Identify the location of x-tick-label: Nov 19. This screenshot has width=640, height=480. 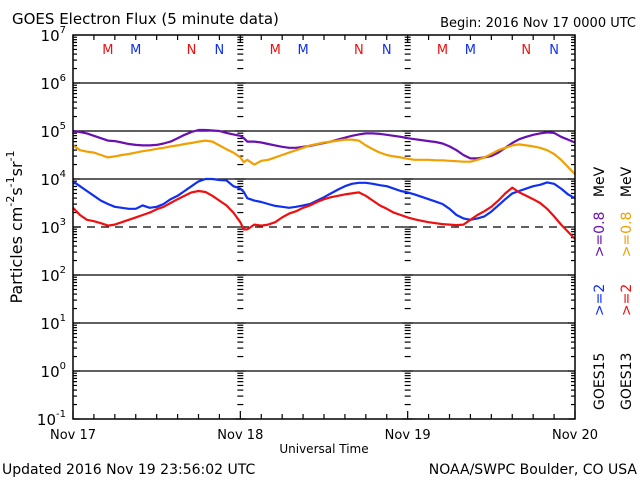
(408, 435).